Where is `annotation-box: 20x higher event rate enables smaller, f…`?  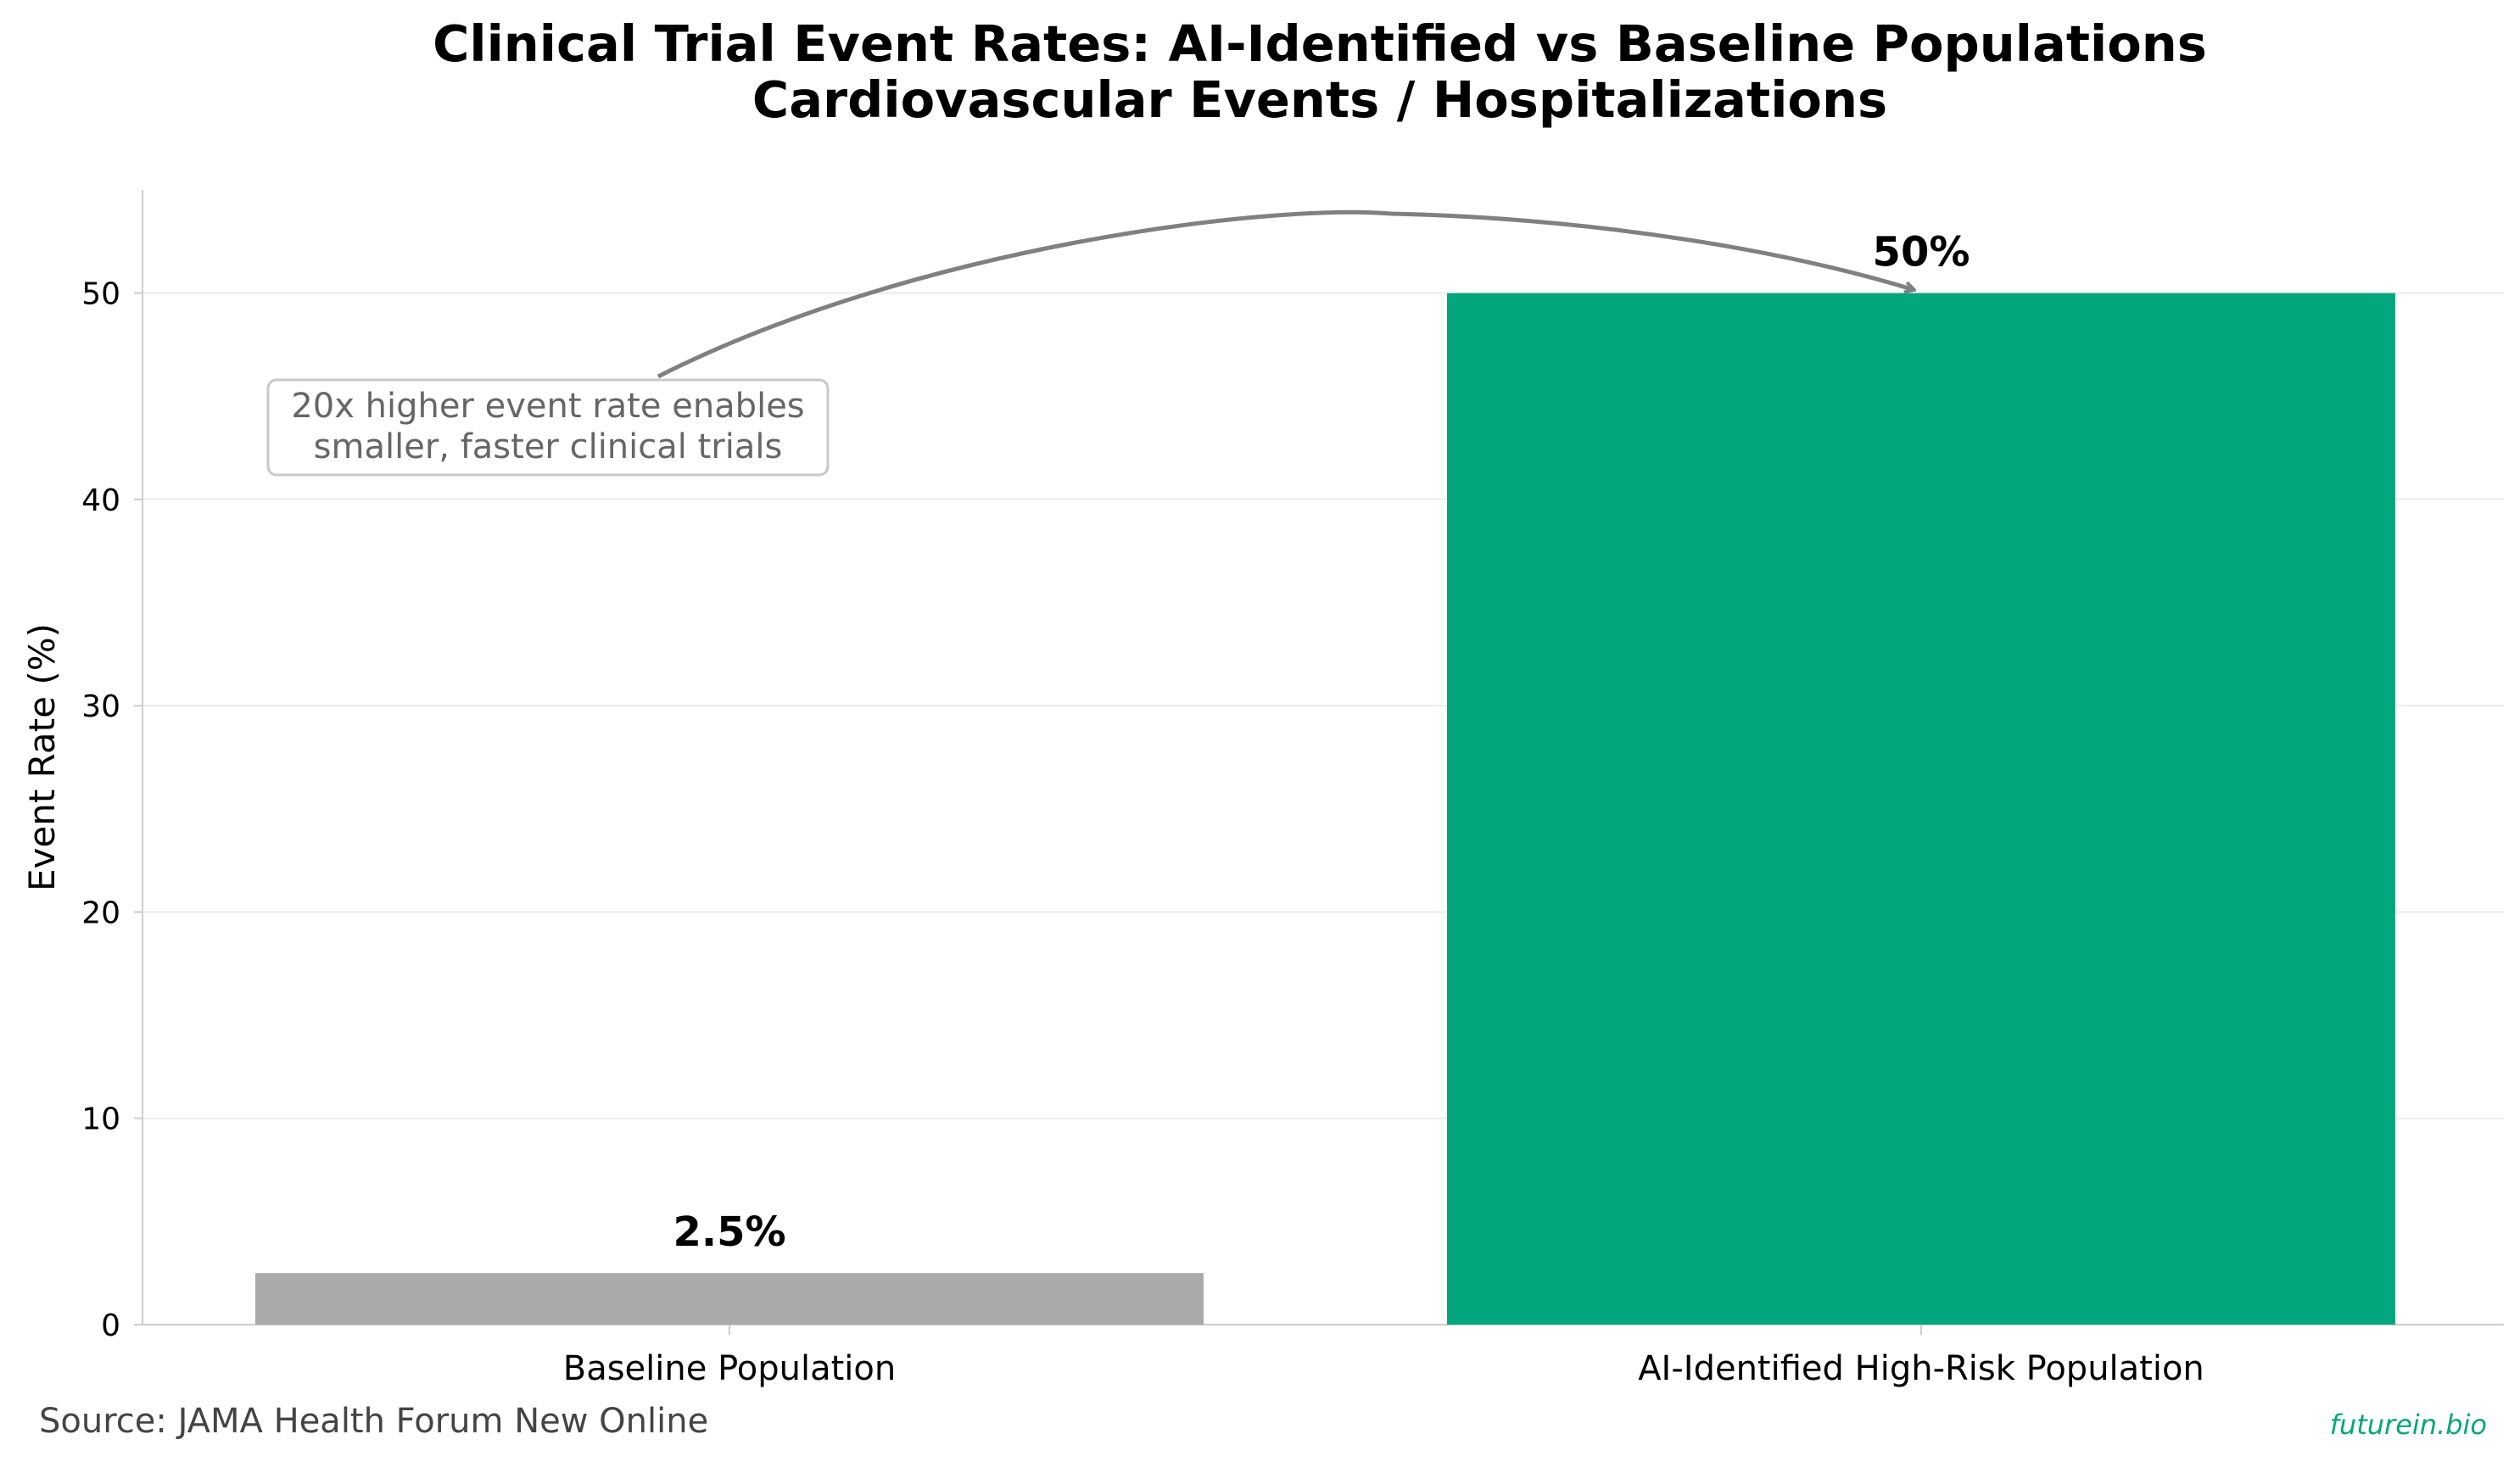 annotation-box: 20x higher event rate enables smaller, f… is located at coordinates (548, 427).